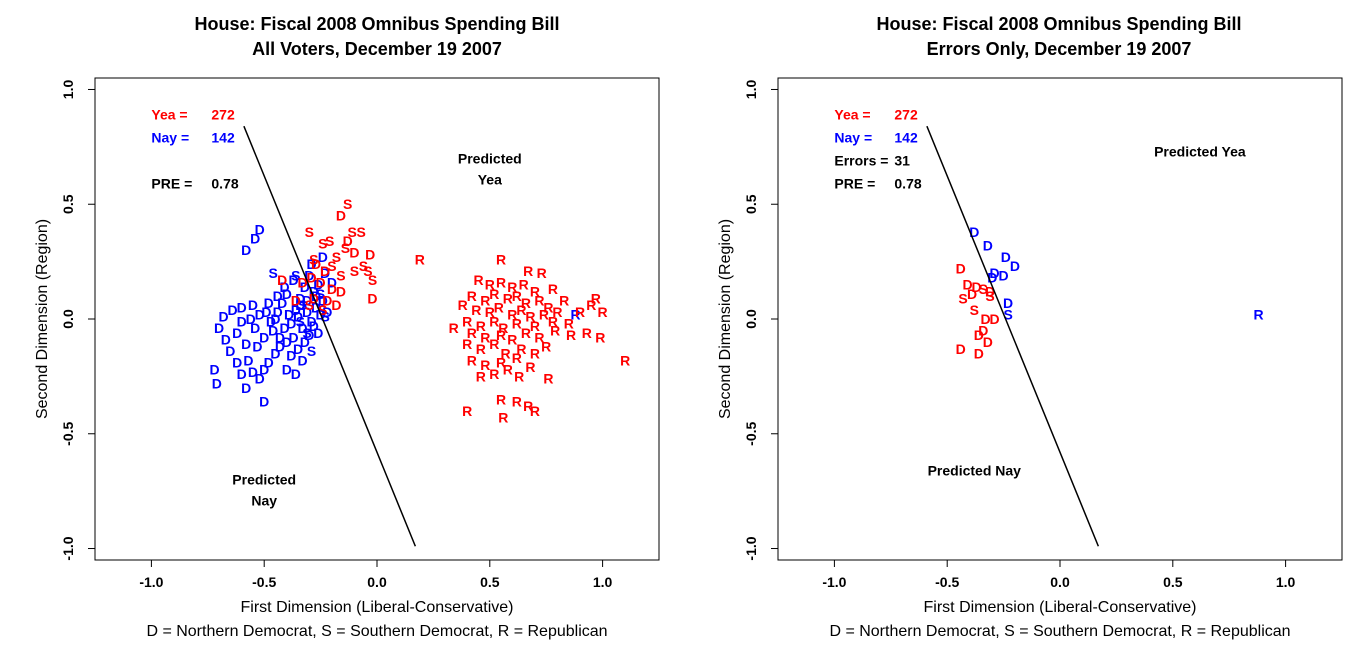  I want to click on y-tick-label: 0.0, so click(751, 319).